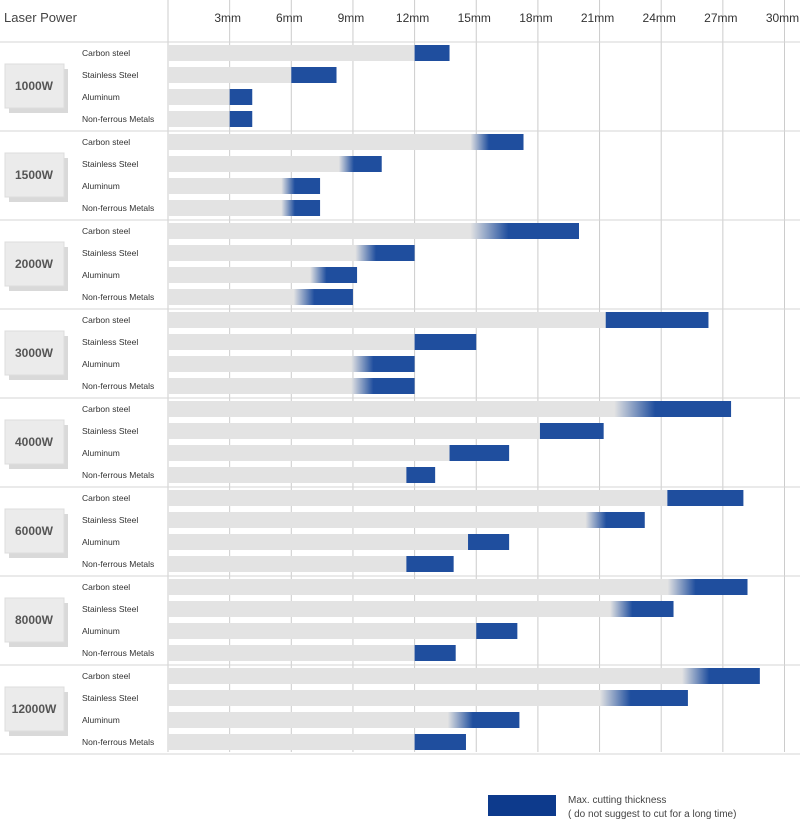 Image resolution: width=800 pixels, height=828 pixels. I want to click on x-tick-labels: 3mm 6mm 9mm 12mm 15mm 18mm 21mm 24mm 27mm 30mm, so click(506, 18).